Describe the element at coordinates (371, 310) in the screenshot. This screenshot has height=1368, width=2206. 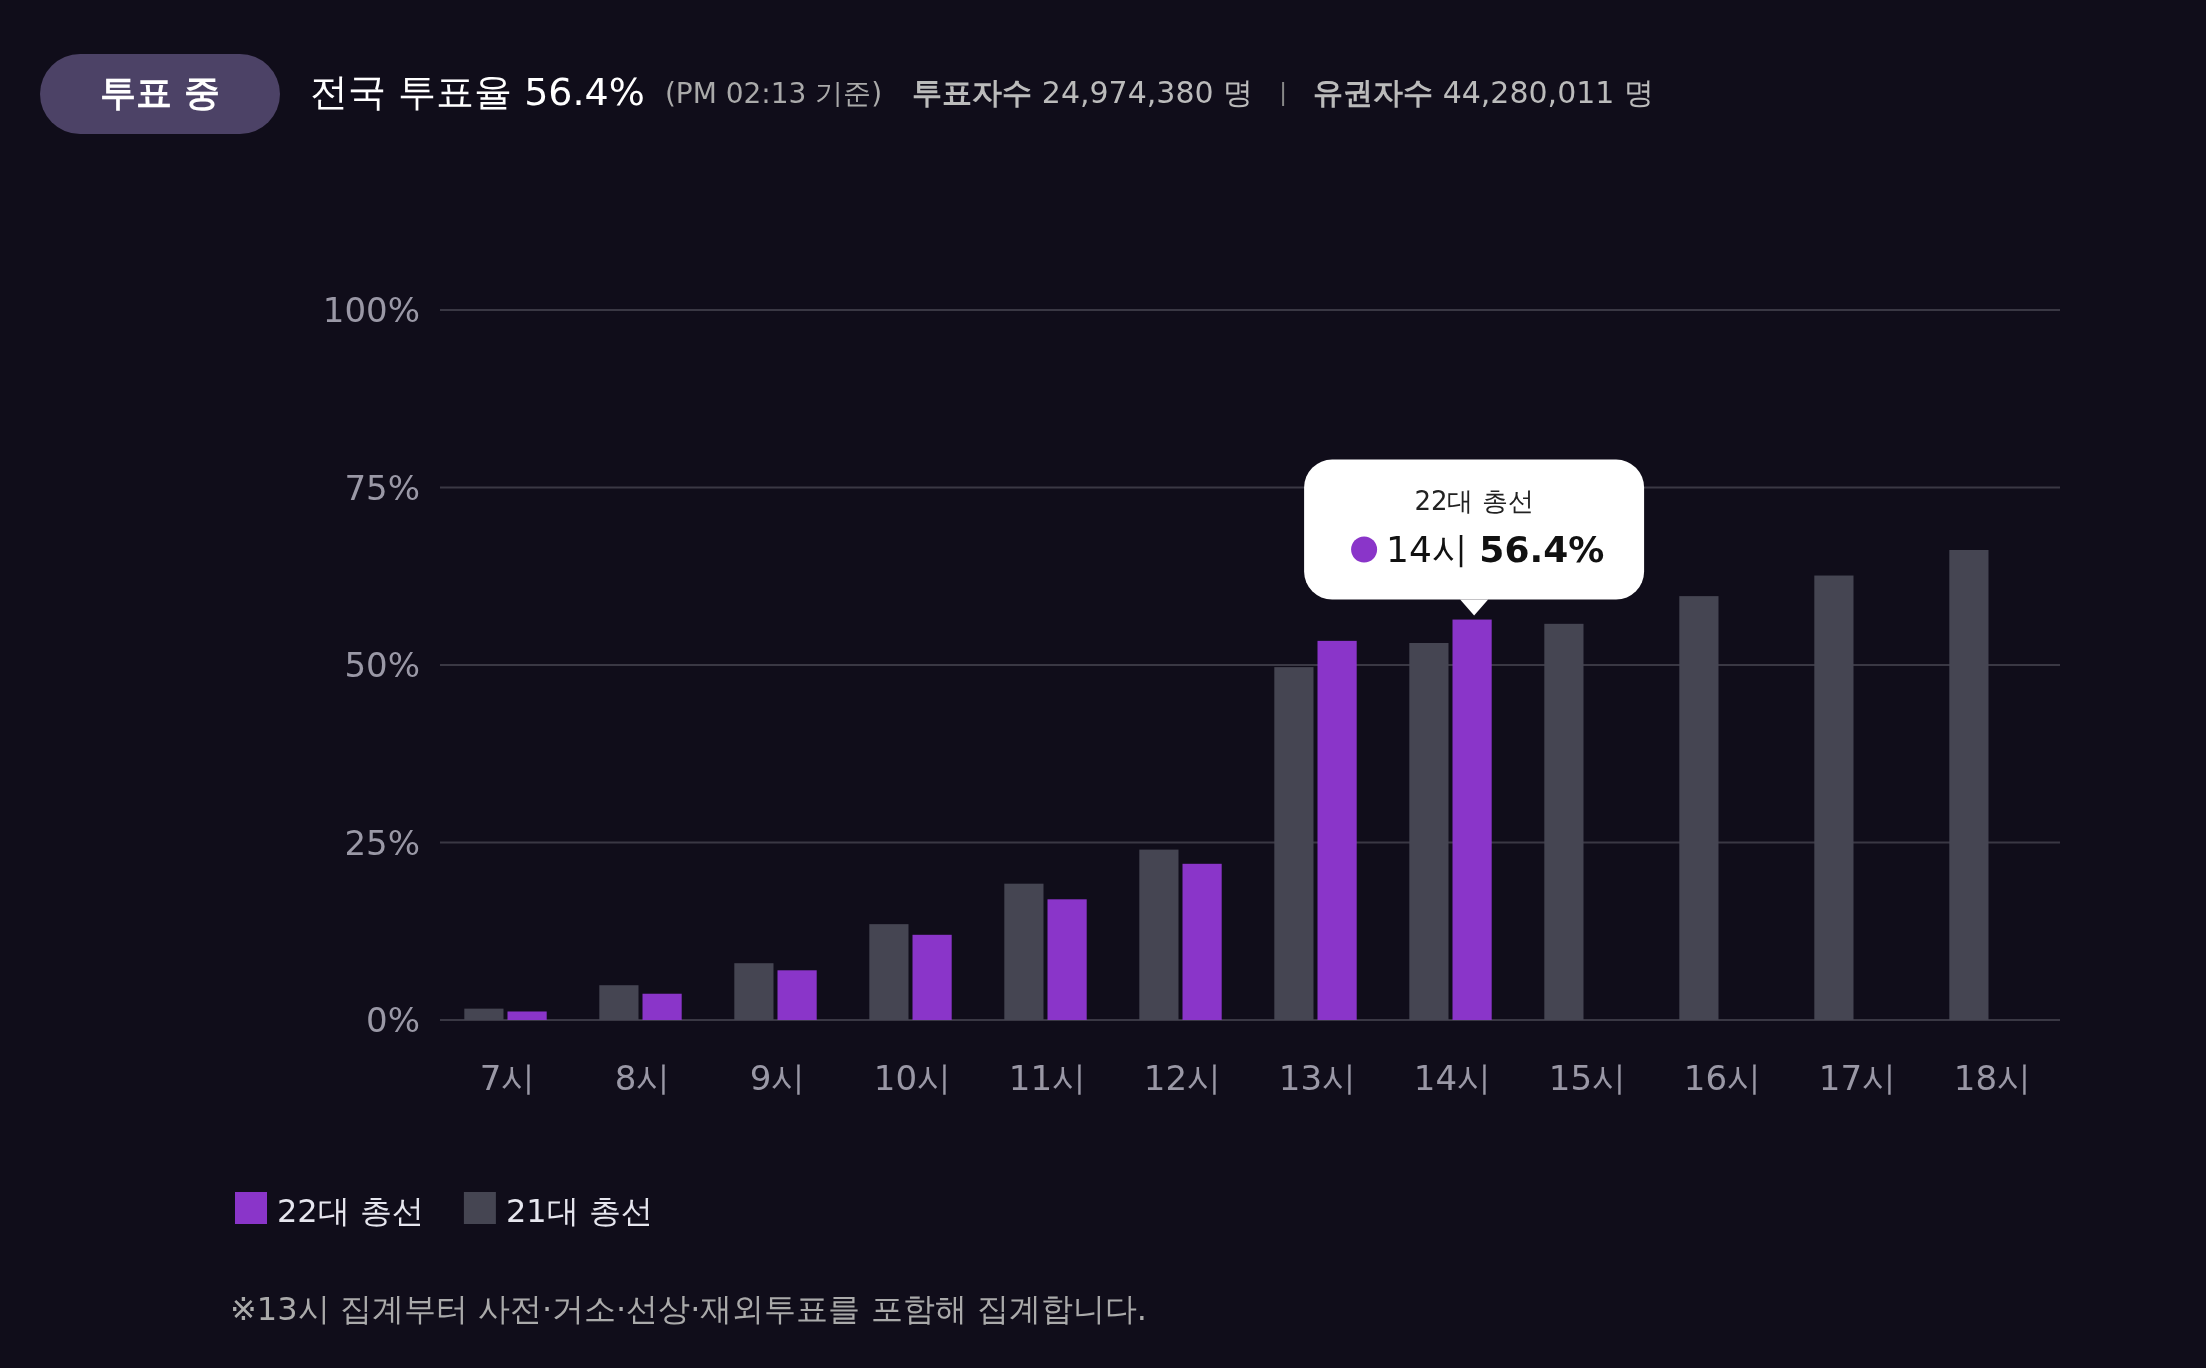
I see `y-tick-label: 100%` at that location.